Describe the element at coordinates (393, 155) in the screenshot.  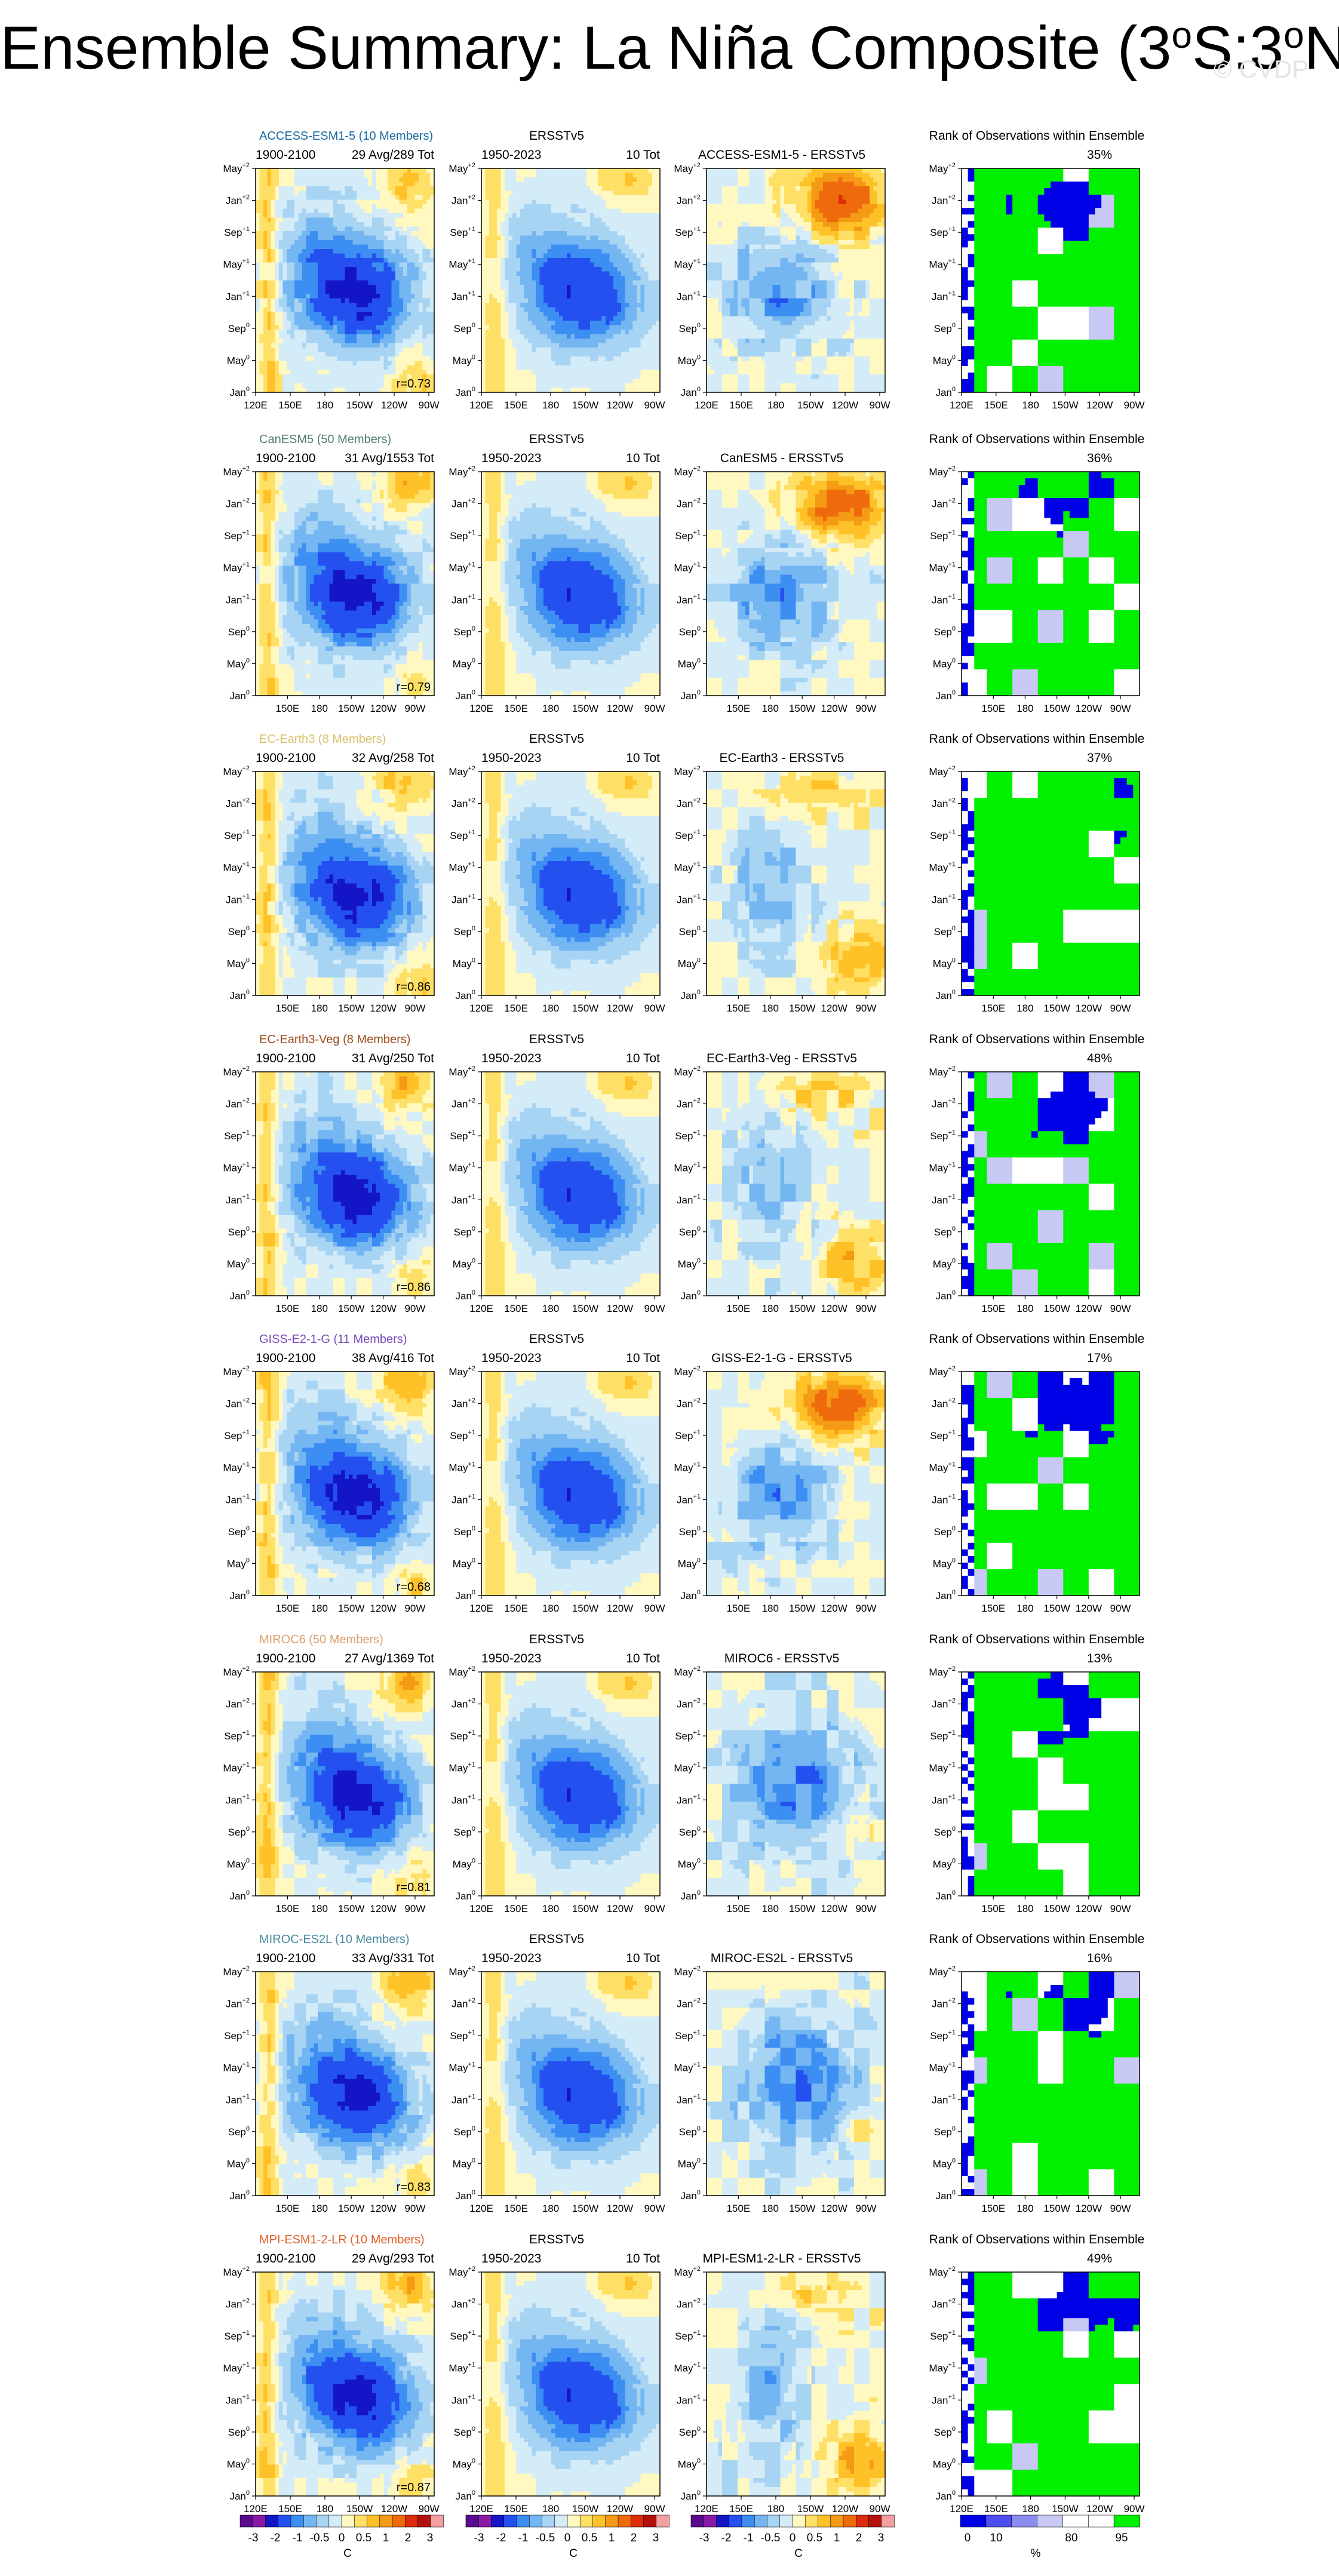
I see `panel-avg-tot: 29 Avg/289 Tot` at that location.